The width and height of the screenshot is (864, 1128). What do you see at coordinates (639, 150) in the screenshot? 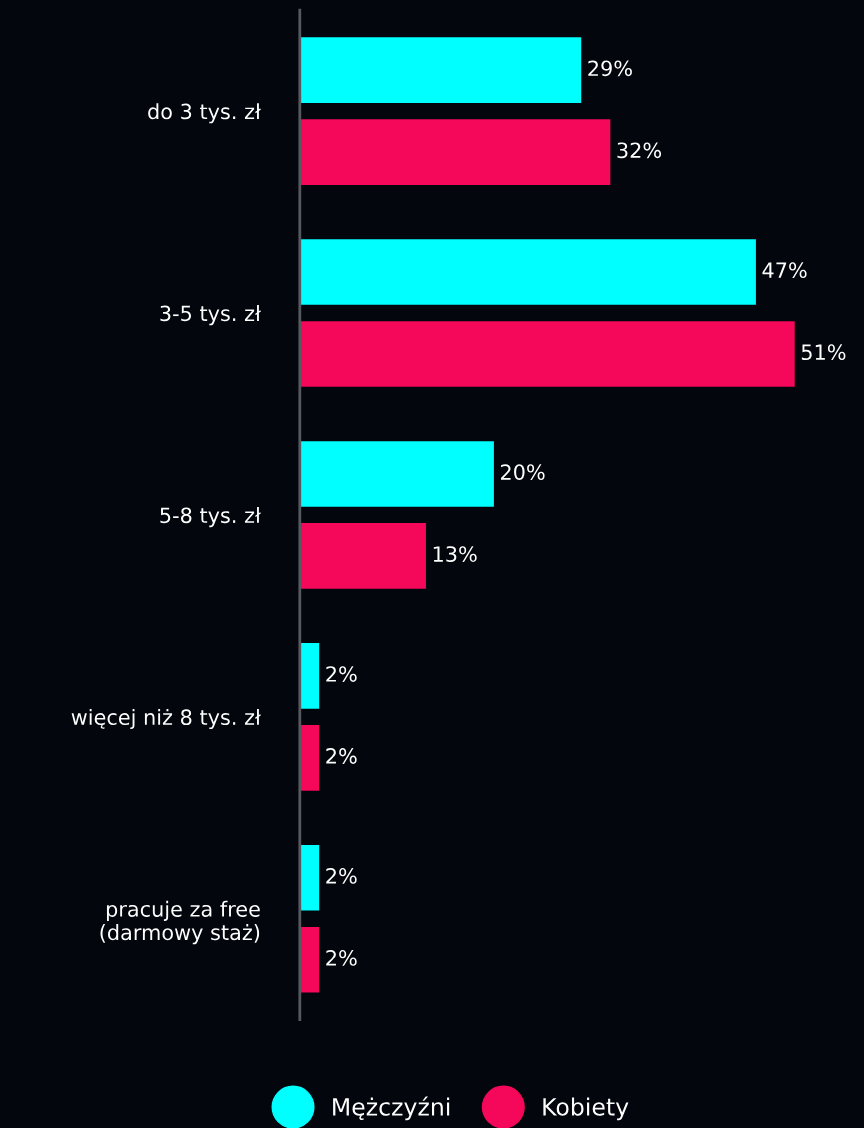
I see `data-label: 32%` at bounding box center [639, 150].